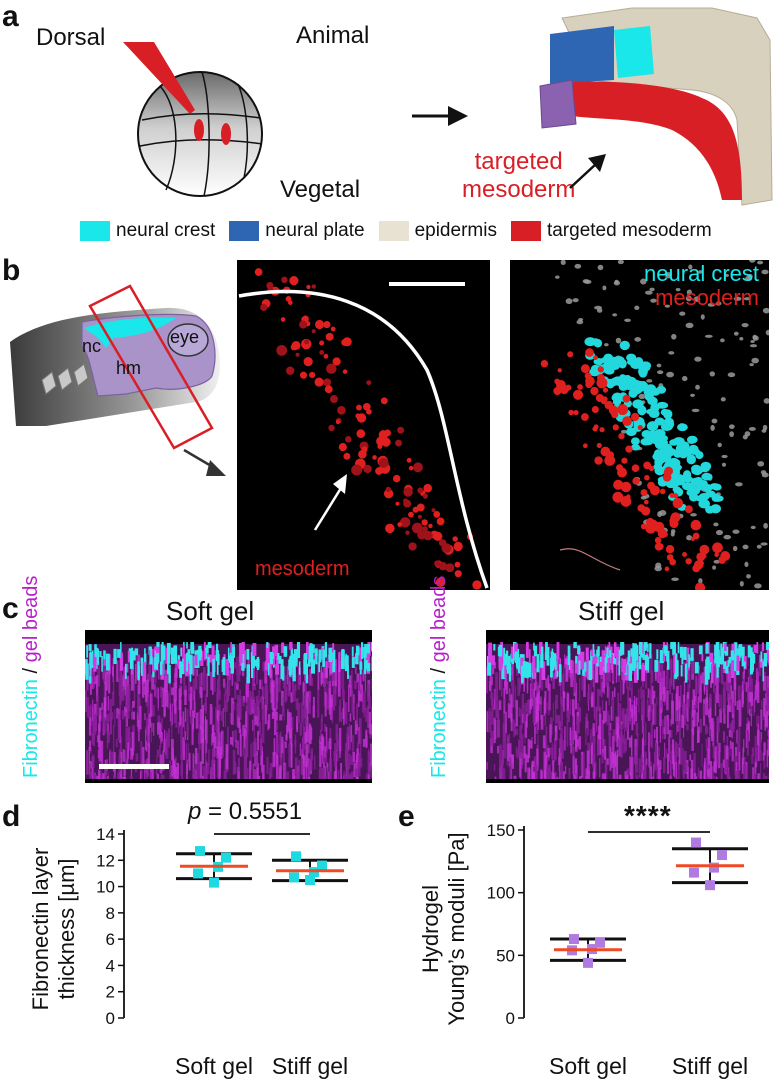  I want to click on y-tick-label: 14, so click(105, 834).